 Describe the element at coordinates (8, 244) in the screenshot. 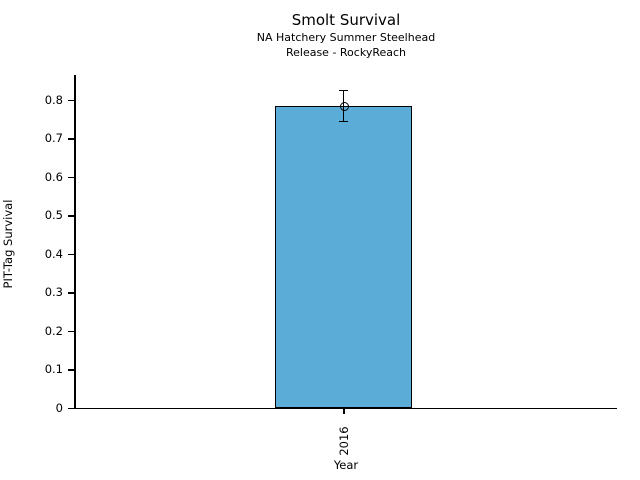

I see `y-axis-title: PIT-Tag Survival` at that location.